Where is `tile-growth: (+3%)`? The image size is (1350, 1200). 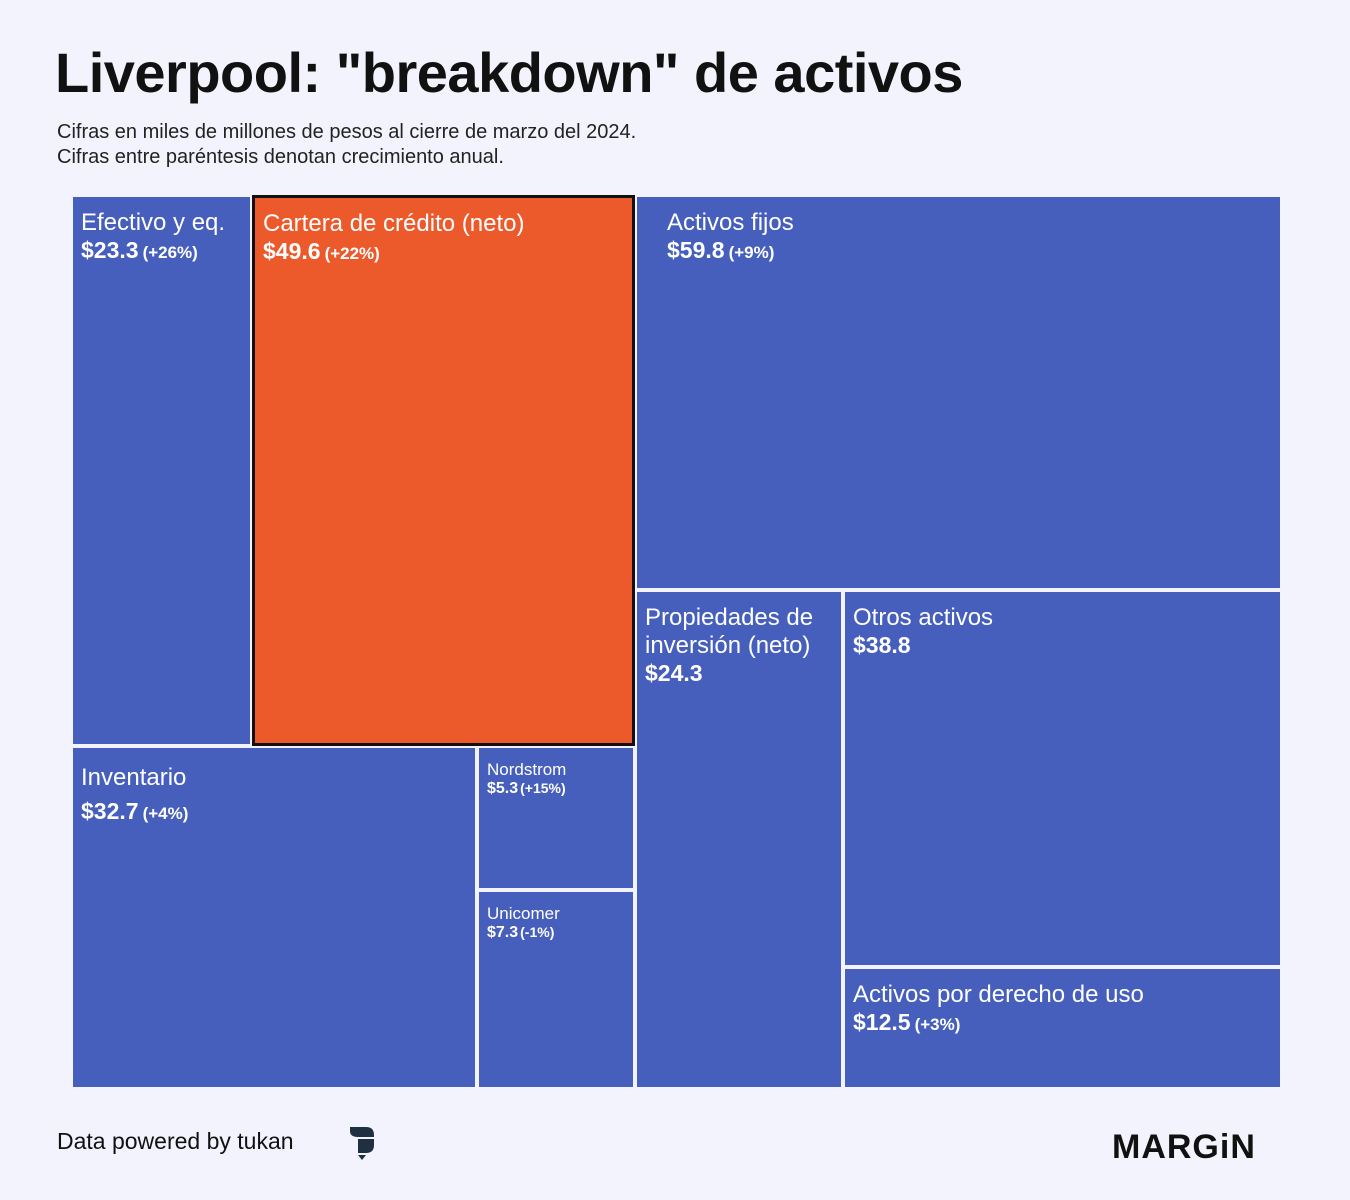
tile-growth: (+3%) is located at coordinates (937, 1024).